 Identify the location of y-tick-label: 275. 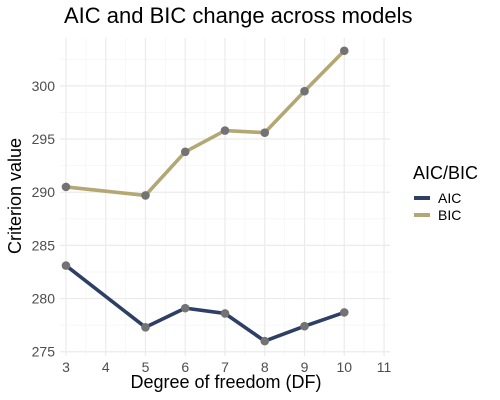
(44, 352).